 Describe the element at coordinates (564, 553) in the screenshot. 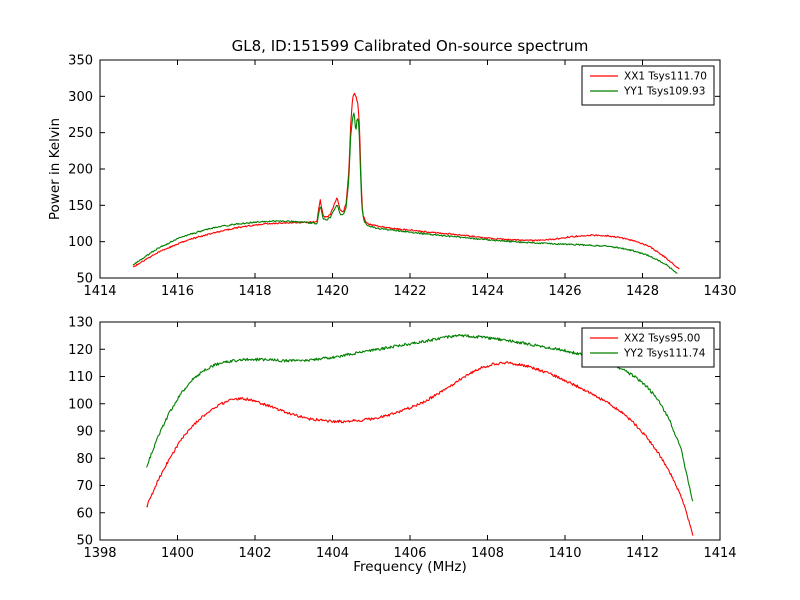

I see `x-tick-label: 1410` at that location.